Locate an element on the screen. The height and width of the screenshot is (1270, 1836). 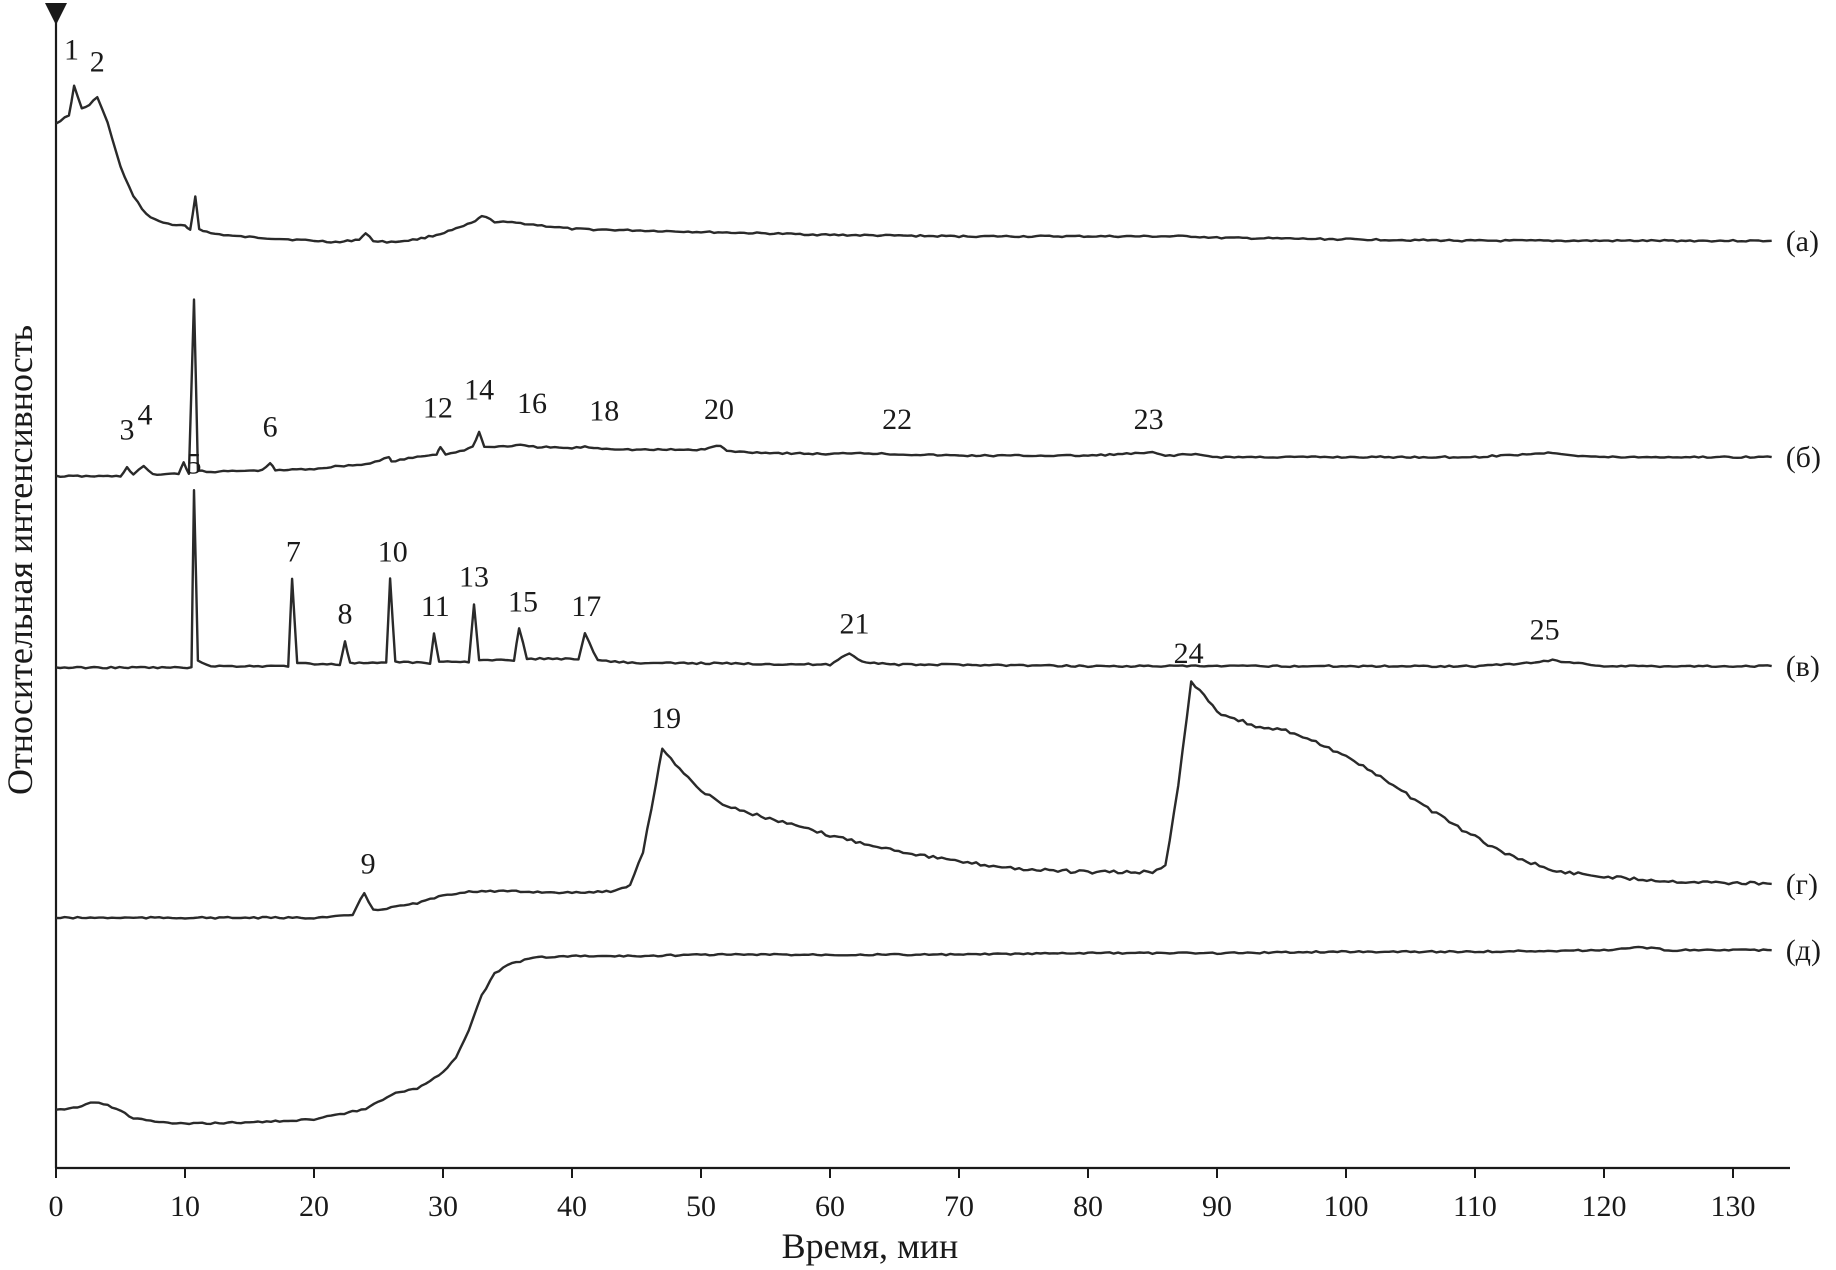
x-tick-label: 10 is located at coordinates (185, 1206).